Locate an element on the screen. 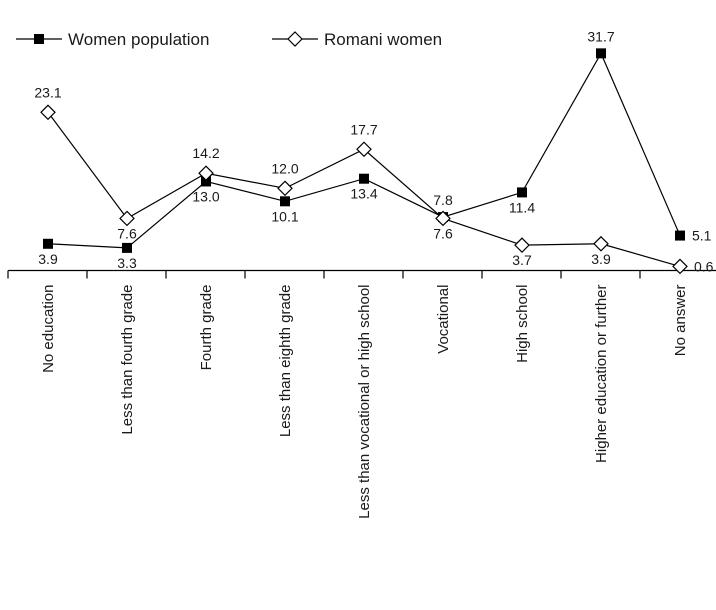  data-label: 17.7 is located at coordinates (363, 129).